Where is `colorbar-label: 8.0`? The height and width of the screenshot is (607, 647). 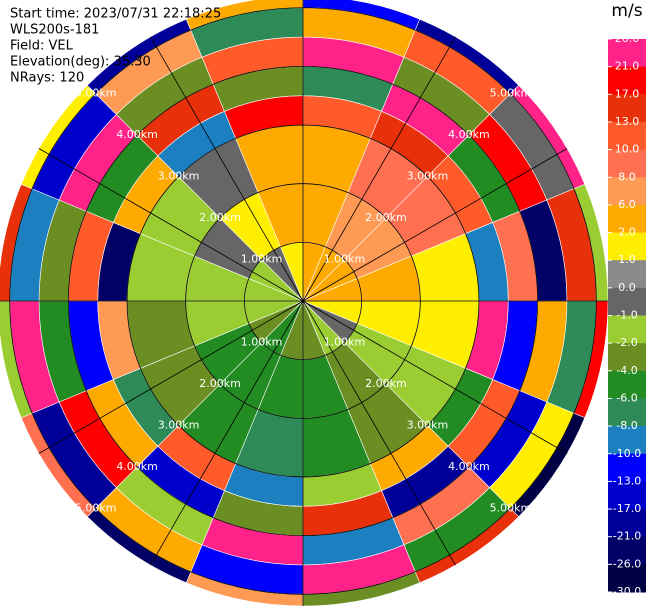
colorbar-label: 8.0 is located at coordinates (627, 176).